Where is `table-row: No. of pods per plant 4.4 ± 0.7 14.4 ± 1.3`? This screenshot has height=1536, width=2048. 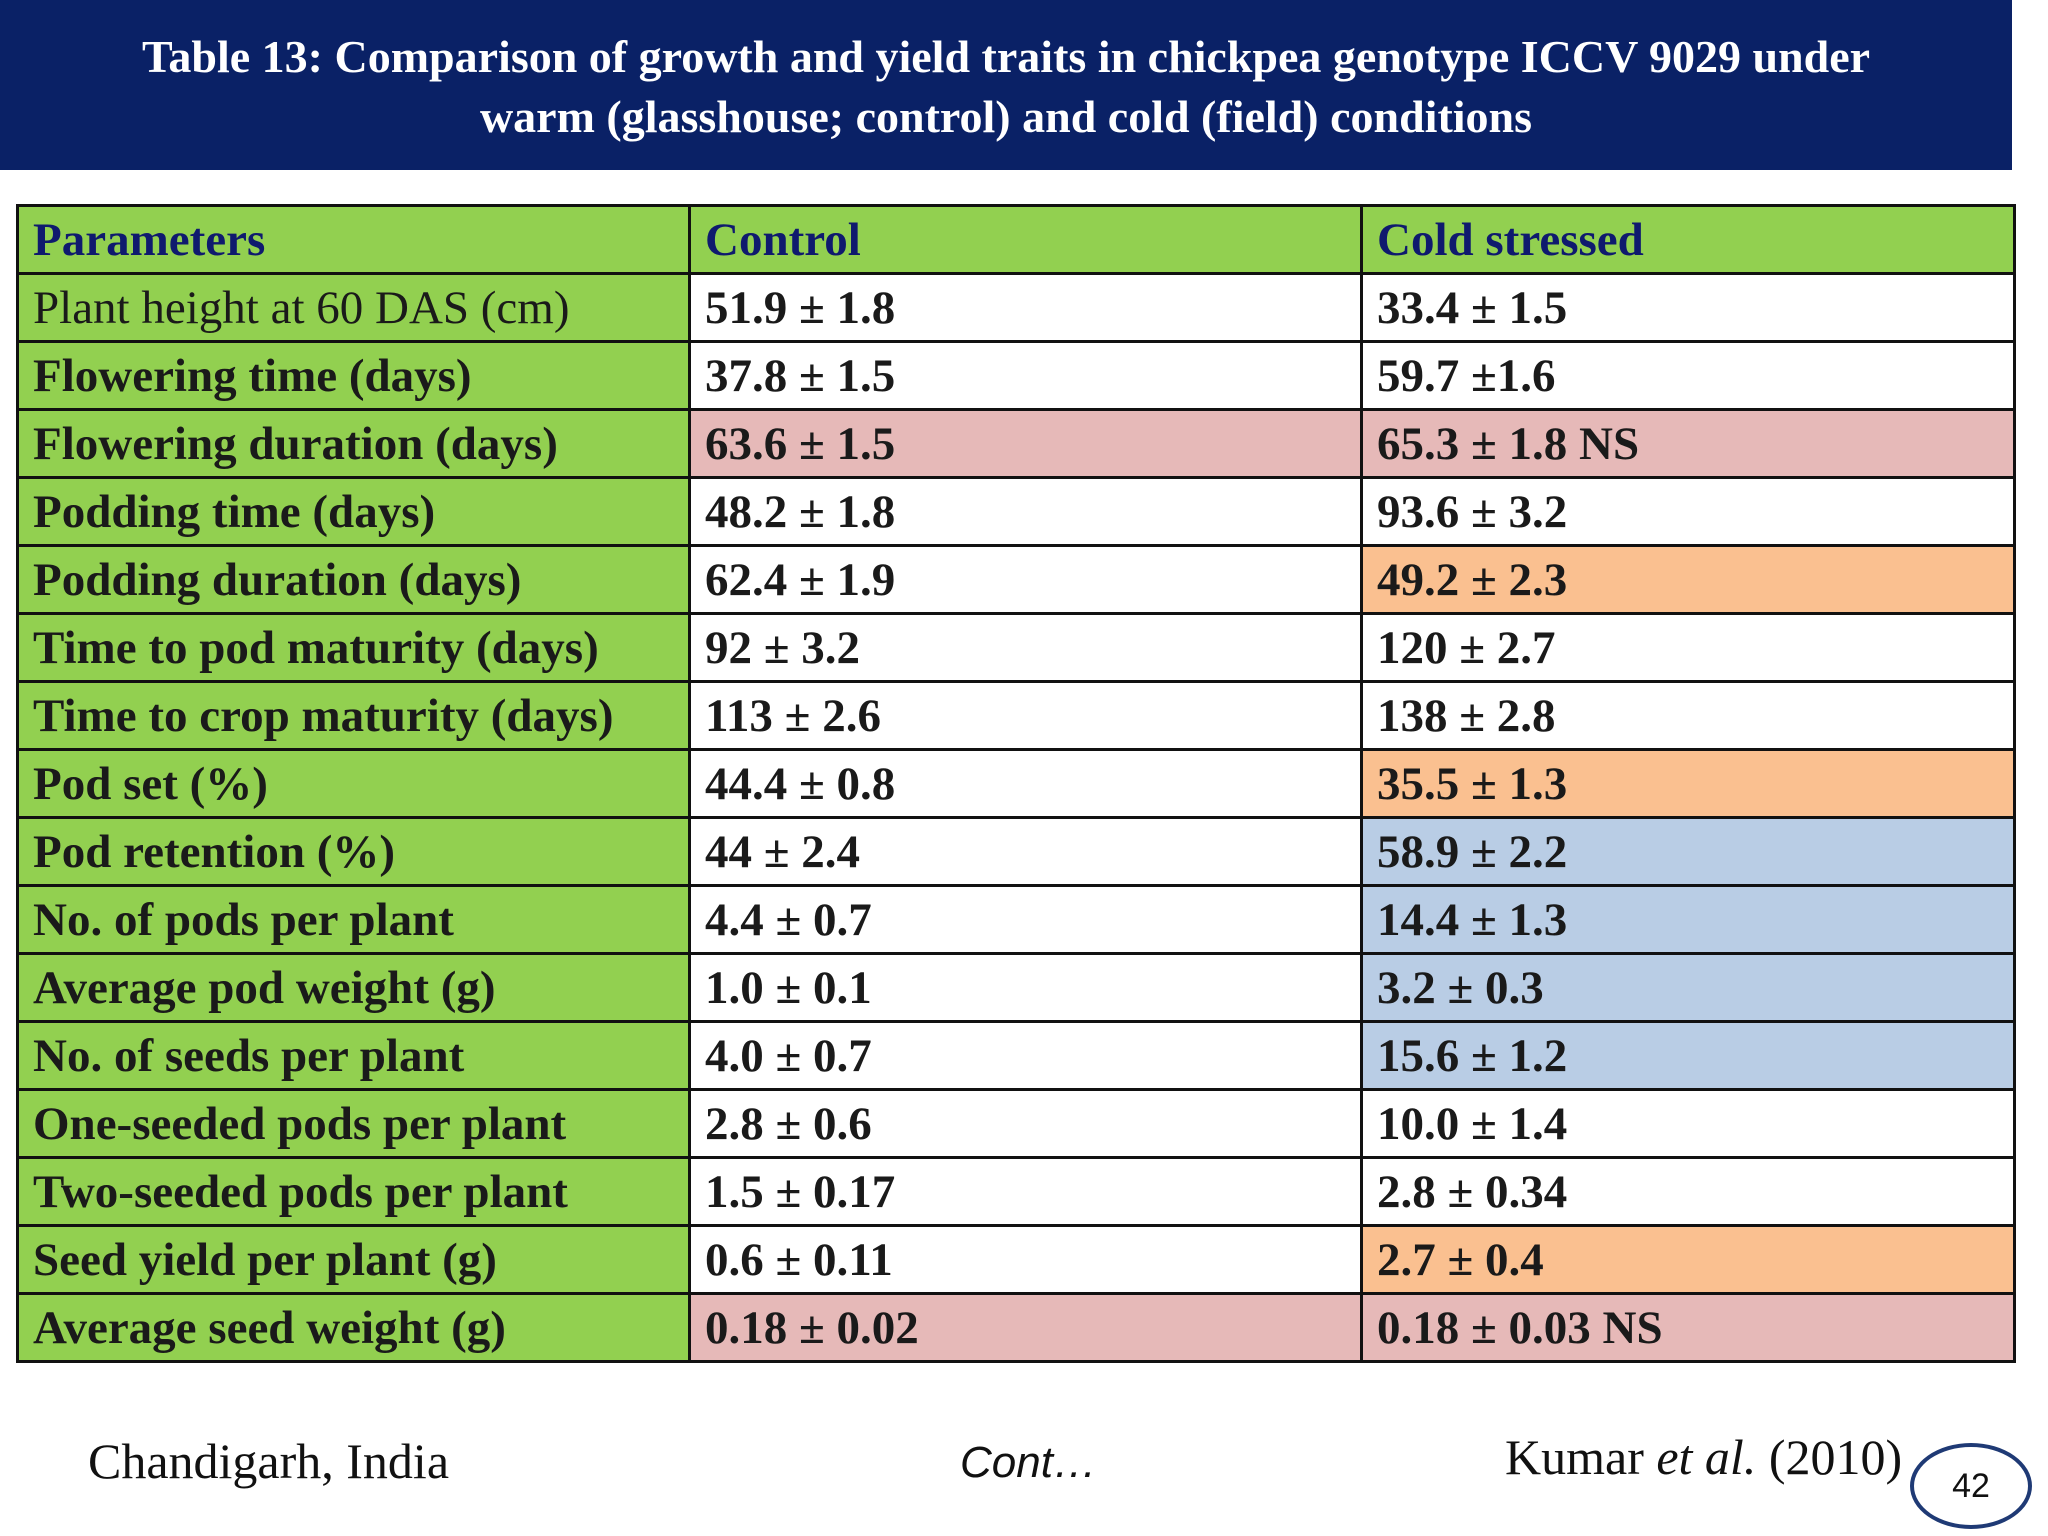
table-row: No. of pods per plant 4.4 ± 0.7 14.4 ± 1.3 is located at coordinates (1016, 919).